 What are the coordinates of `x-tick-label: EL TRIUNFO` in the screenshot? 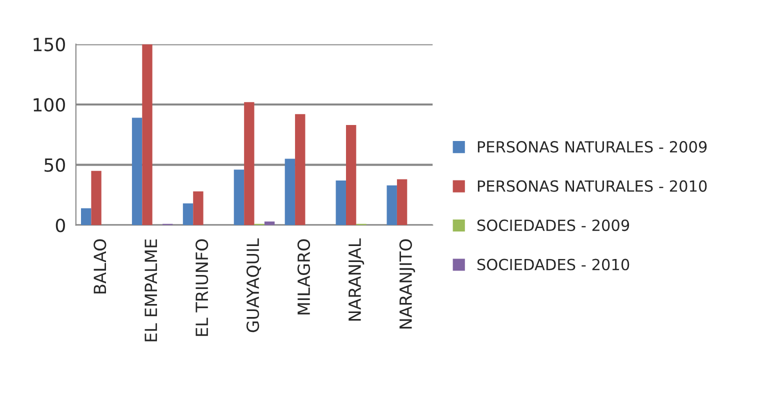 It's located at (202, 287).